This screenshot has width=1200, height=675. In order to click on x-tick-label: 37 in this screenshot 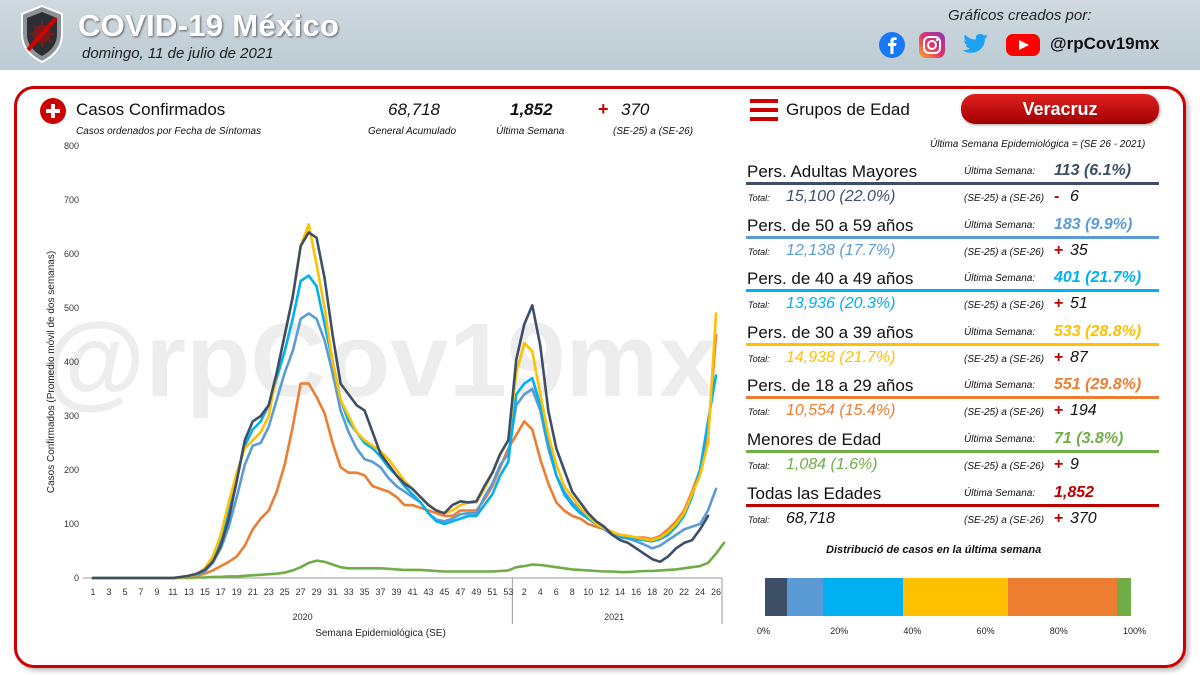, I will do `click(381, 592)`.